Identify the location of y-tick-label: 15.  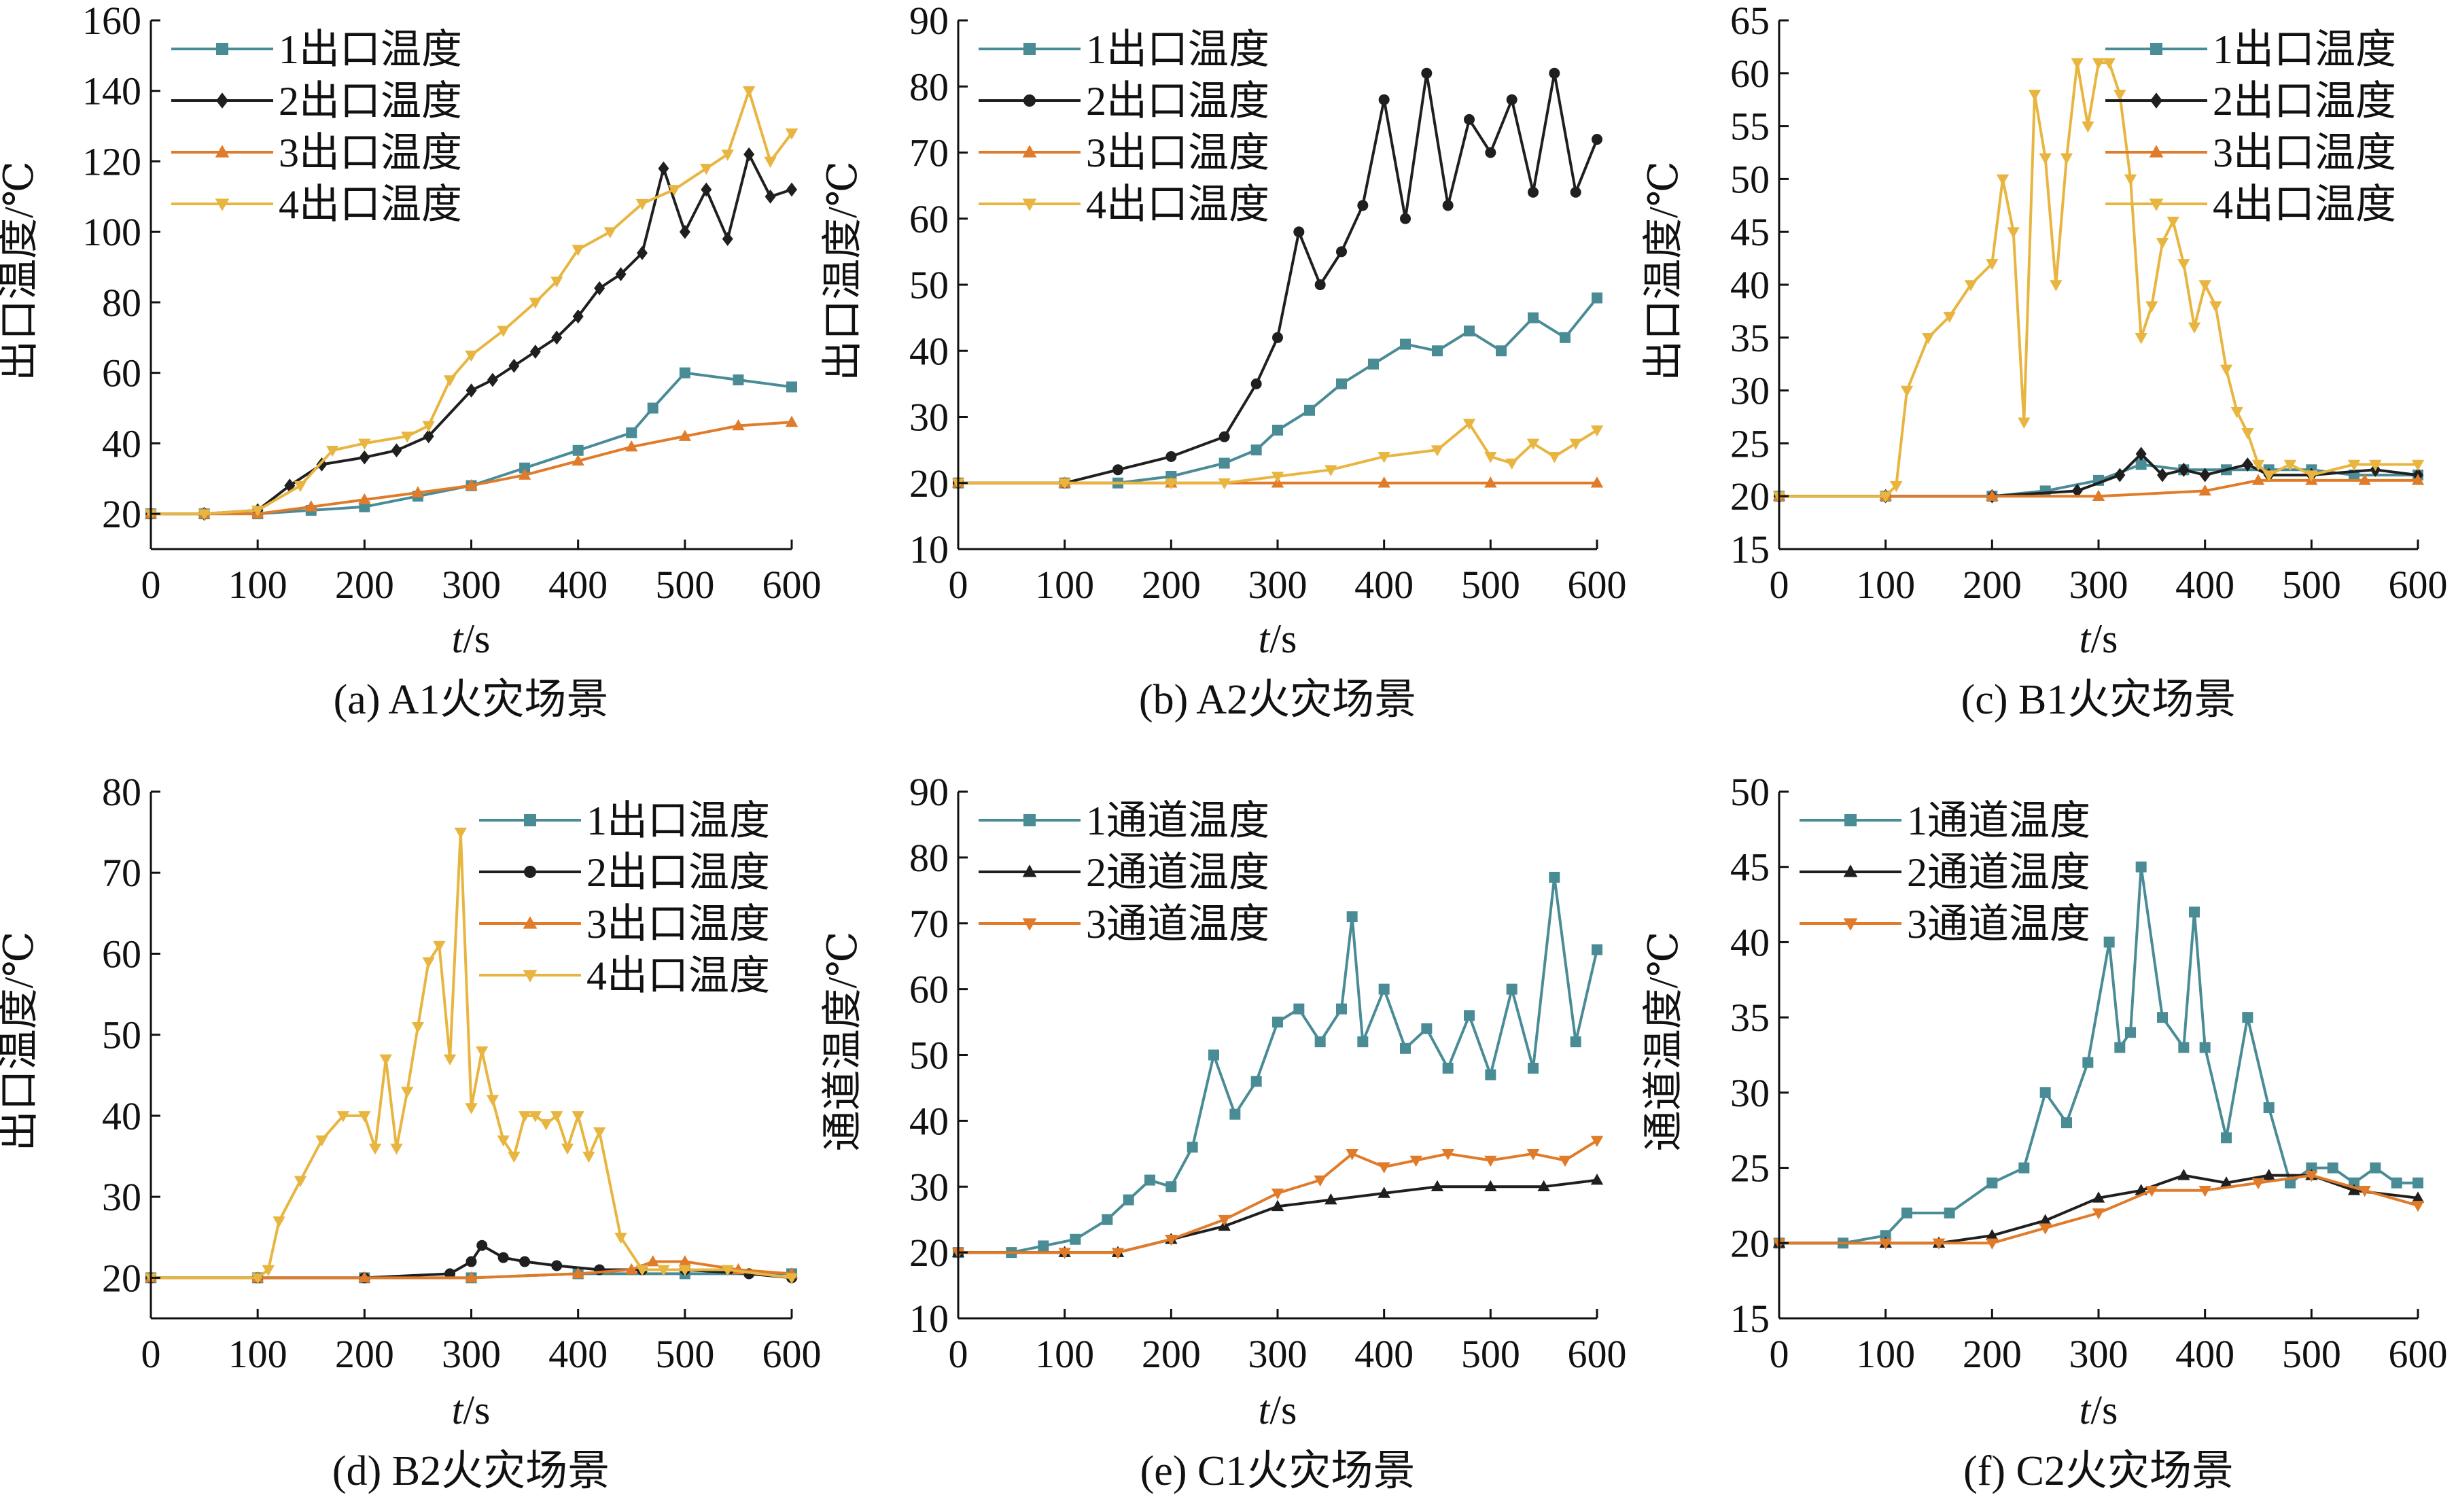
(1750, 549).